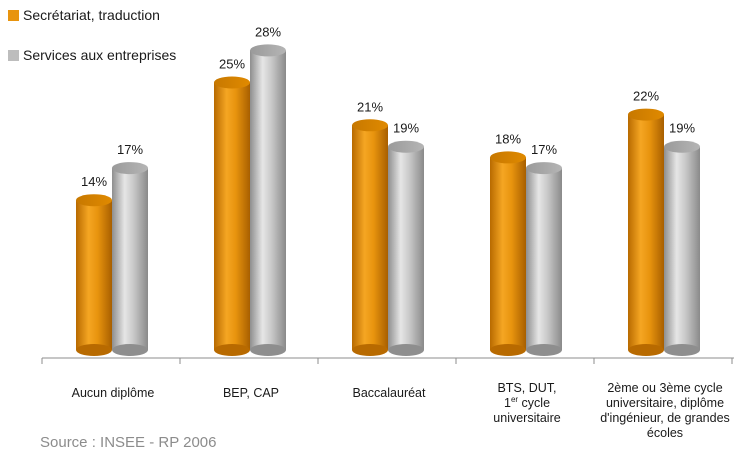 The height and width of the screenshot is (453, 739). What do you see at coordinates (100, 55) in the screenshot?
I see `legend-label: Services aux entreprises` at bounding box center [100, 55].